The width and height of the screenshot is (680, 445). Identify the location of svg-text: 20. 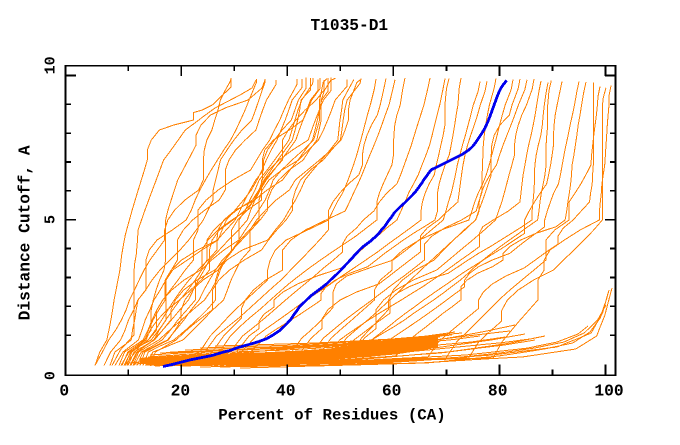
(181, 391).